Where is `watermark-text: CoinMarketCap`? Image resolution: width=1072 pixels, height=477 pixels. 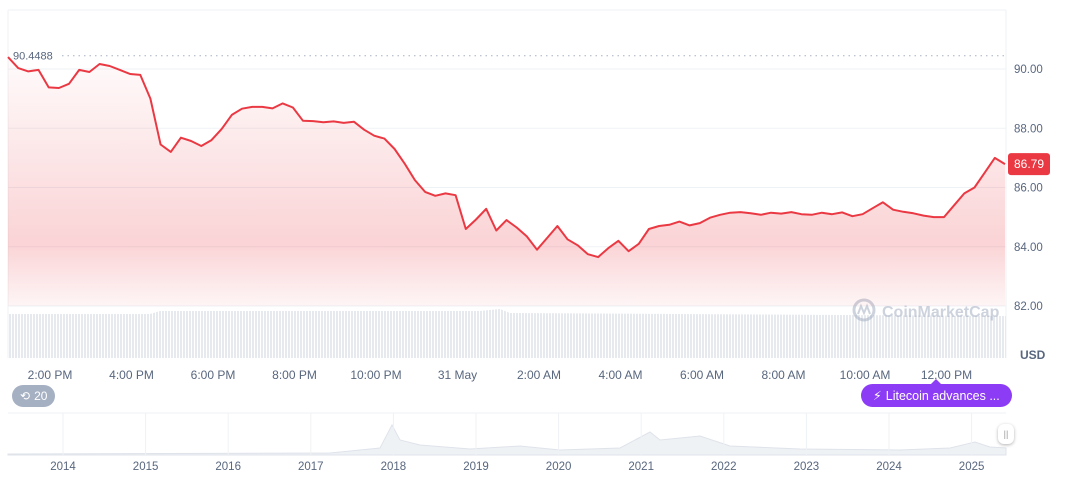 watermark-text: CoinMarketCap is located at coordinates (941, 312).